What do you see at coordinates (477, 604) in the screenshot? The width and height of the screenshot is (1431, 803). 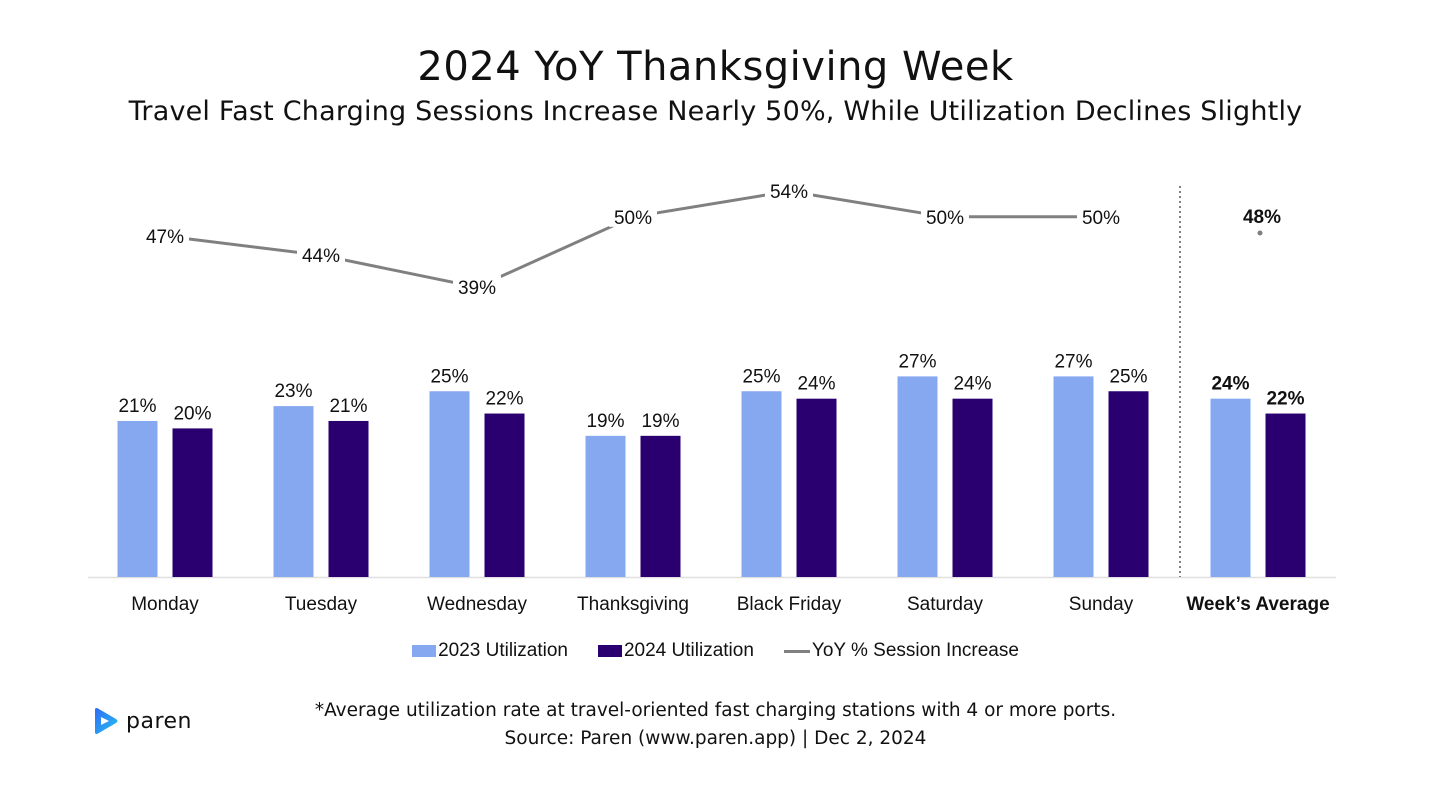 I see `category-label: Wednesday` at bounding box center [477, 604].